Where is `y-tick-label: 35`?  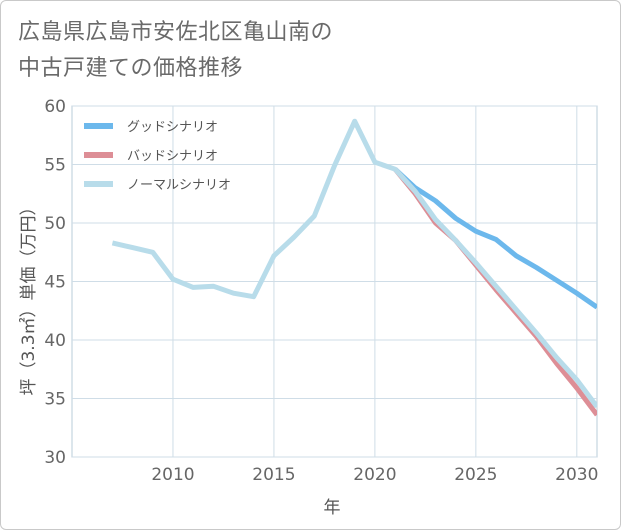
y-tick-label: 35 is located at coordinates (55, 400).